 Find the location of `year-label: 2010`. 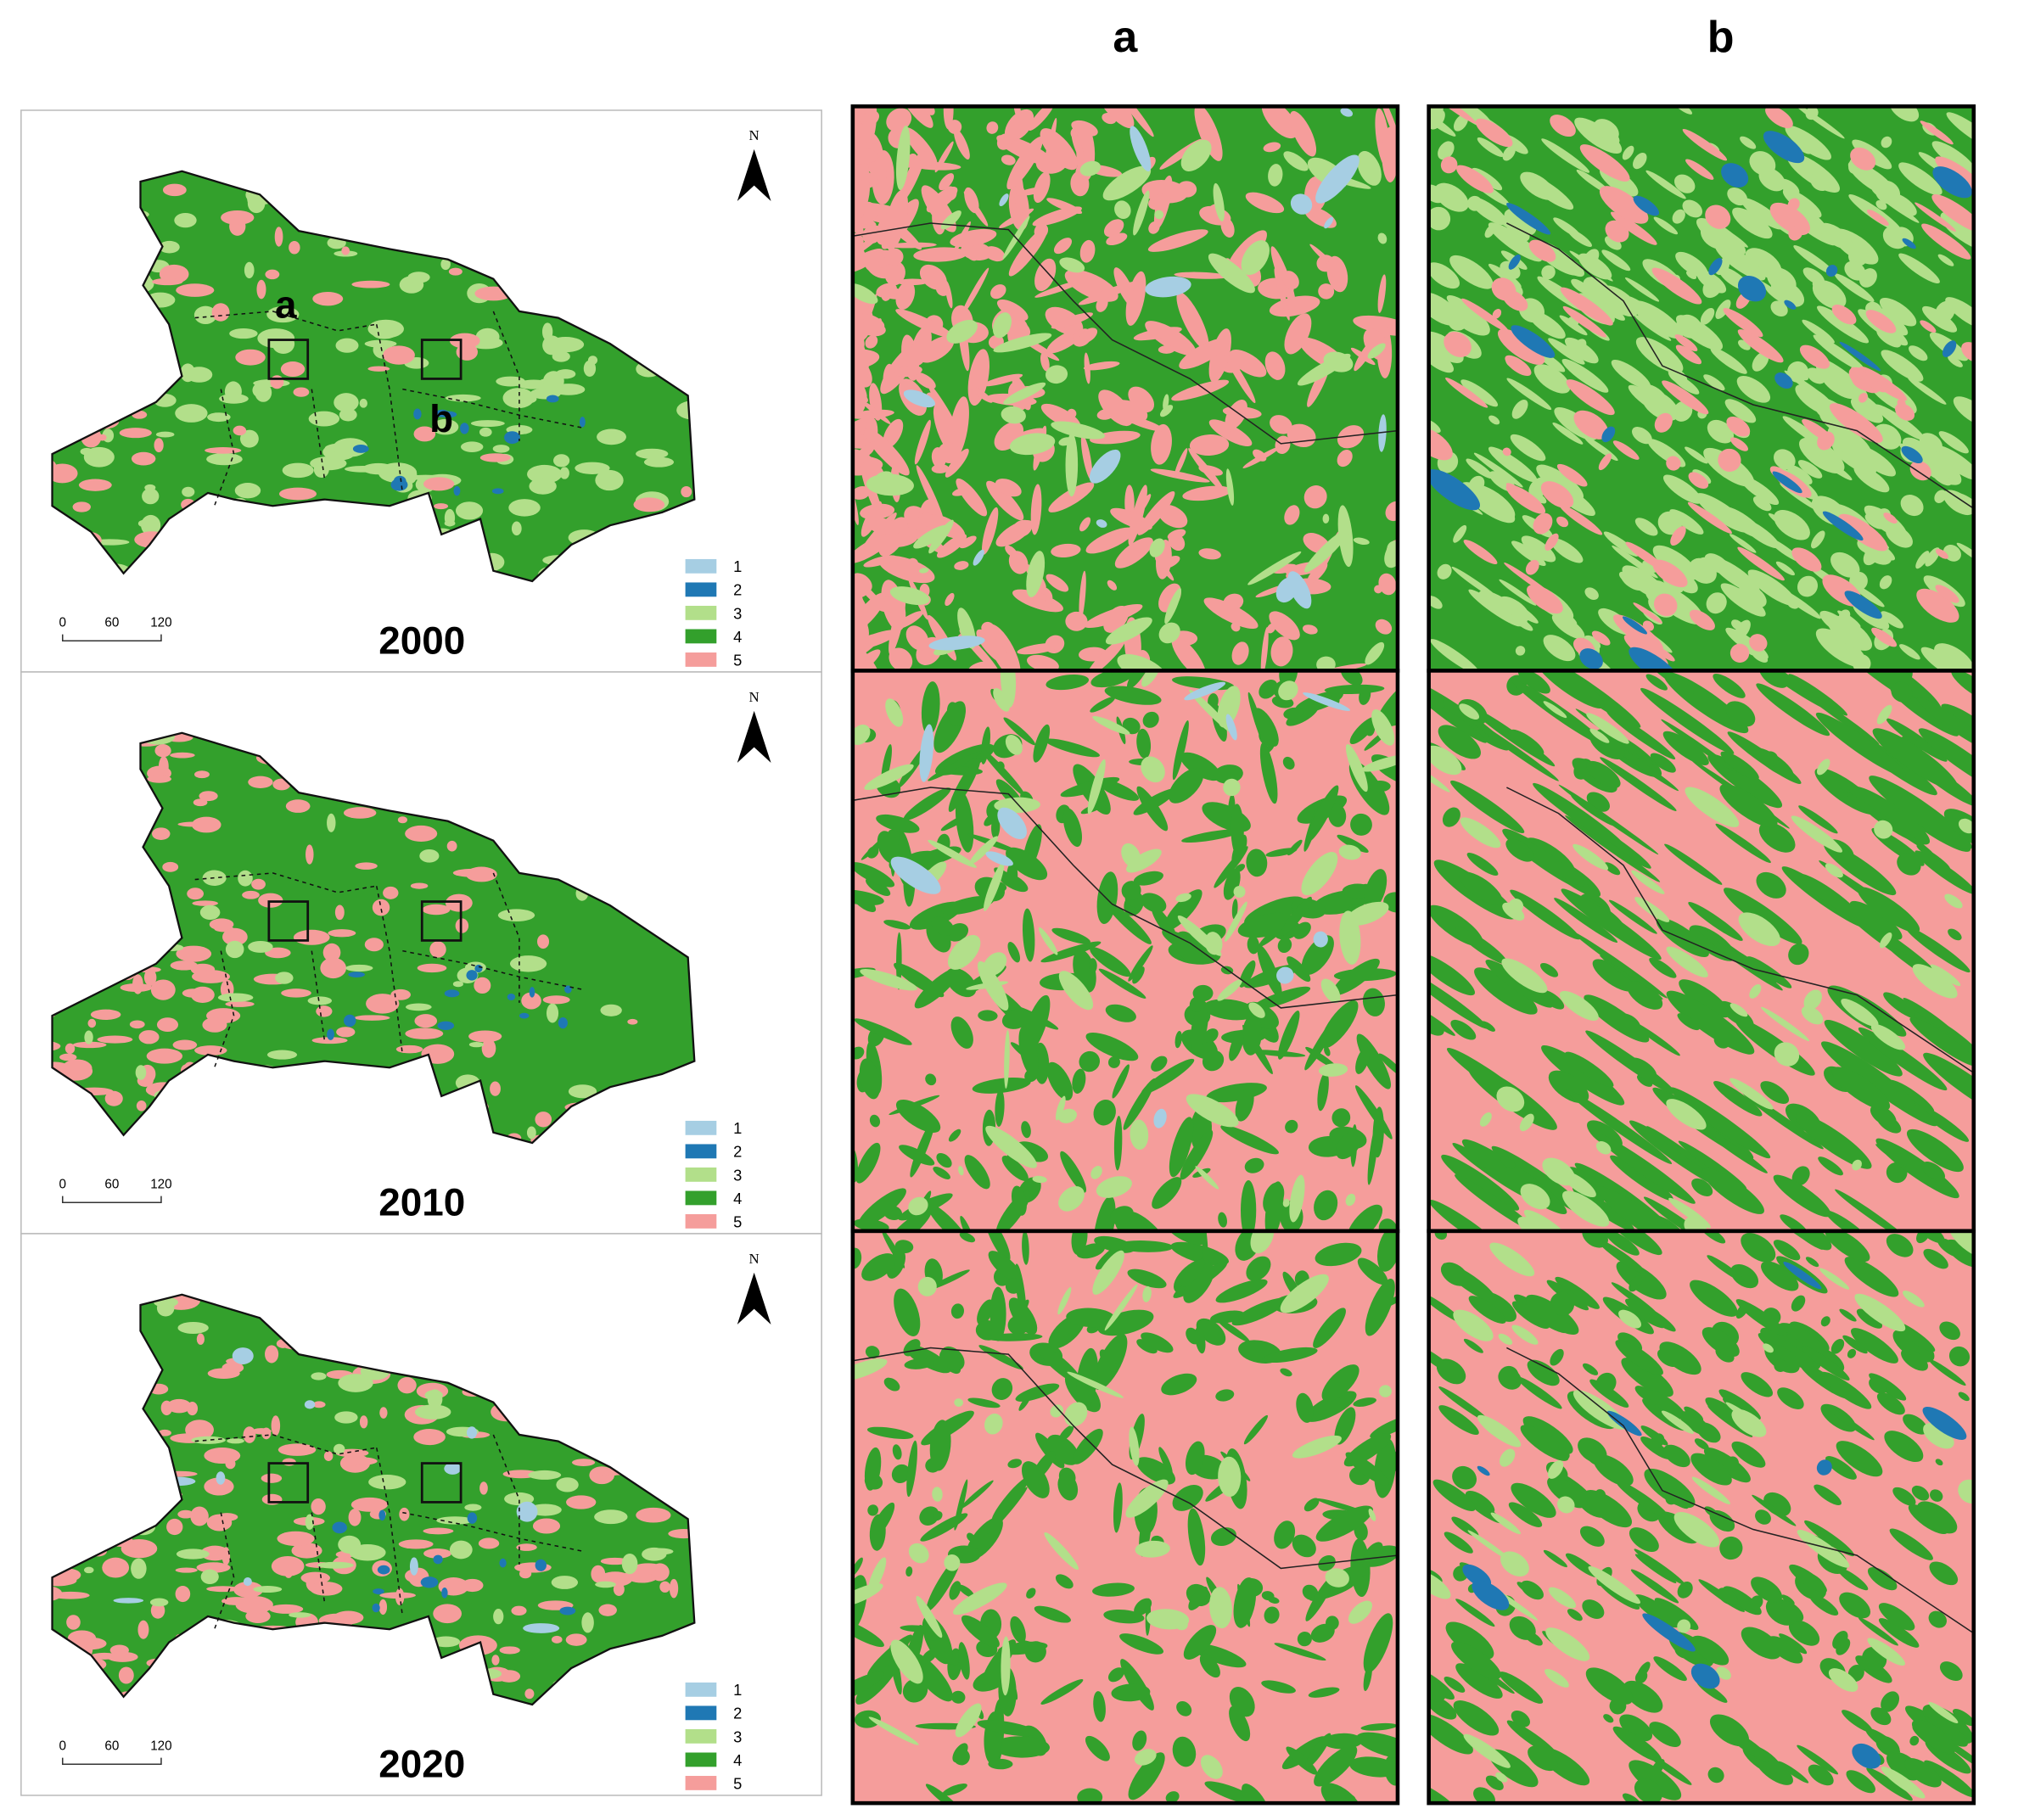

year-label: 2010 is located at coordinates (421, 1202).